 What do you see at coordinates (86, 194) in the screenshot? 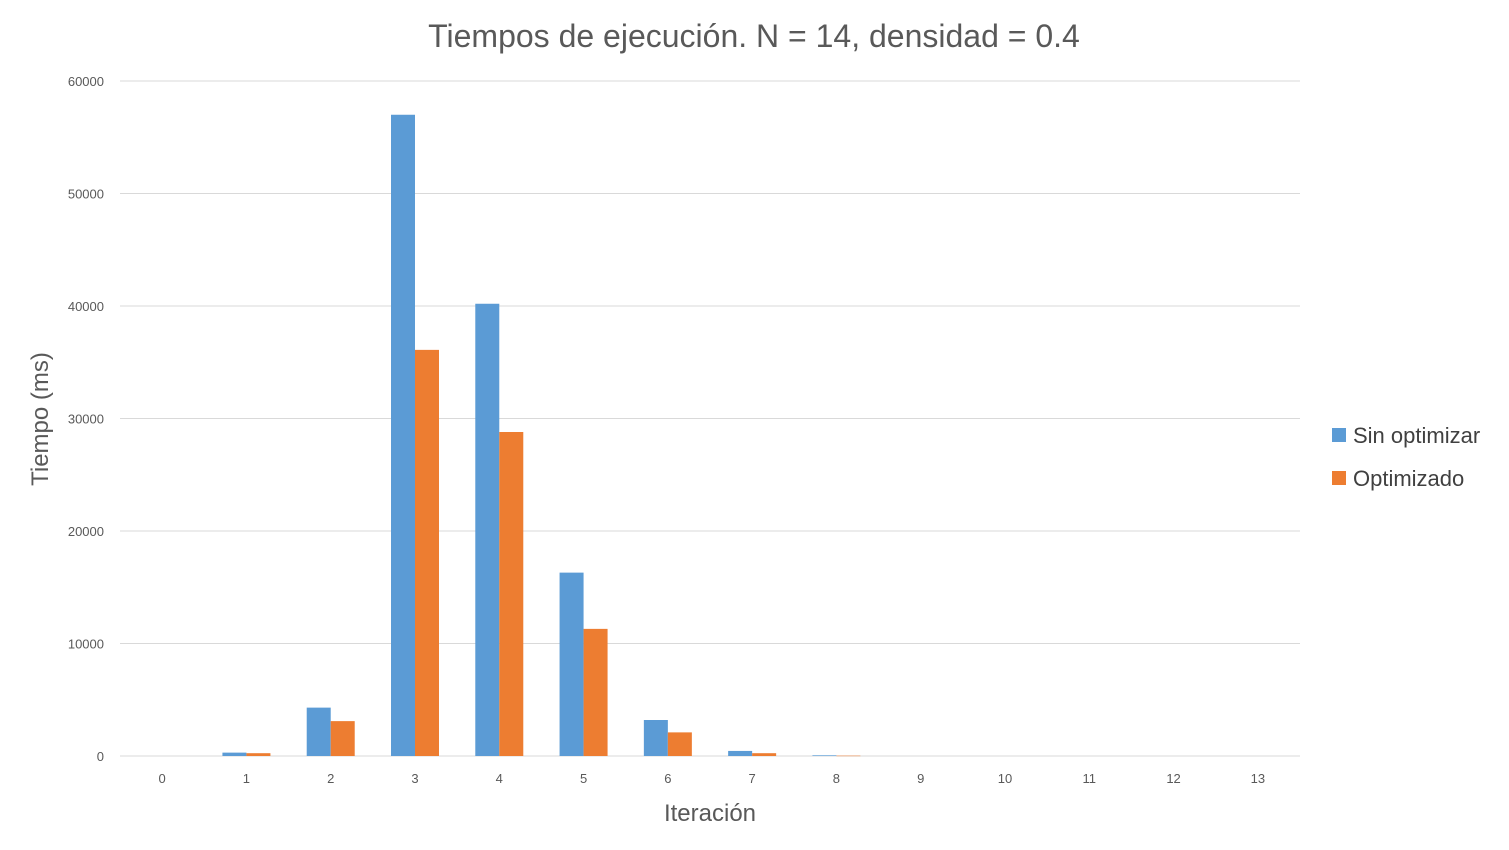
I see `y-tick-label: 50000` at bounding box center [86, 194].